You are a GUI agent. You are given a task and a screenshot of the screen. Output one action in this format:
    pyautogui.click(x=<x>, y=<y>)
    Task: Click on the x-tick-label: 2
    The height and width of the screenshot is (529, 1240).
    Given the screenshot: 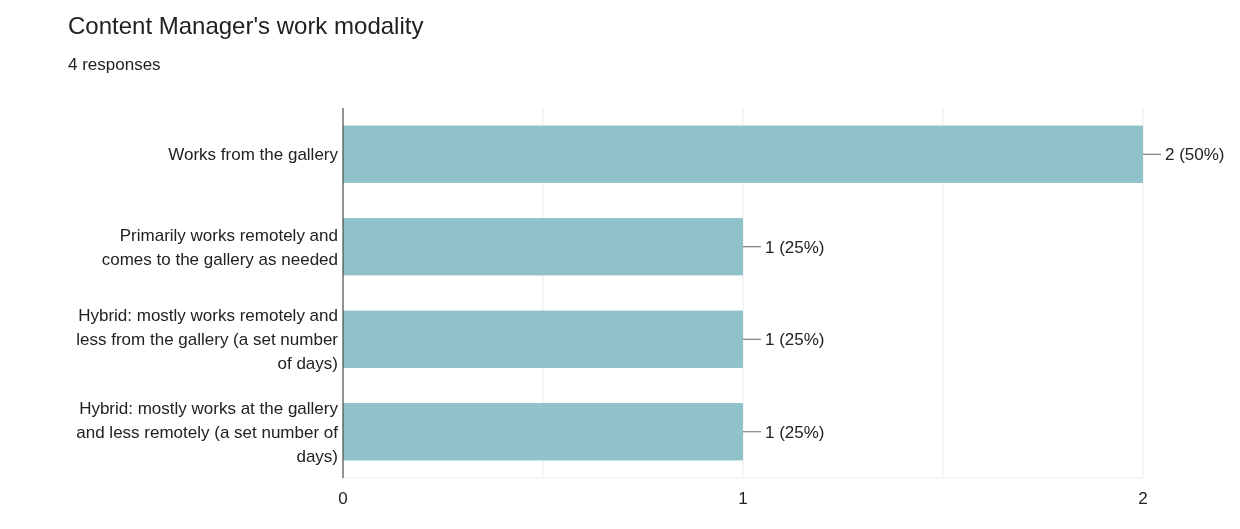 What is the action you would take?
    pyautogui.click(x=1143, y=498)
    